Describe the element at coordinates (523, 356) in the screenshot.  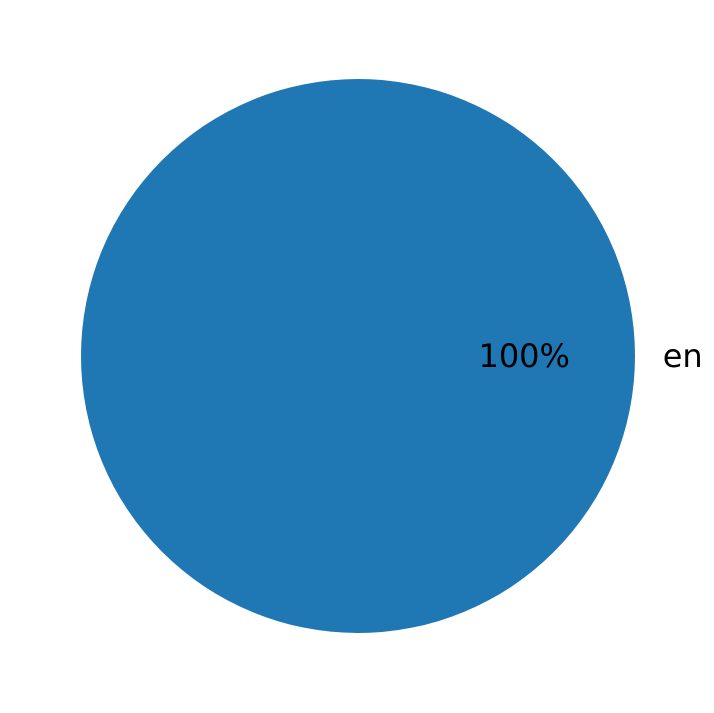
I see `slice-percent-label: 100%` at that location.